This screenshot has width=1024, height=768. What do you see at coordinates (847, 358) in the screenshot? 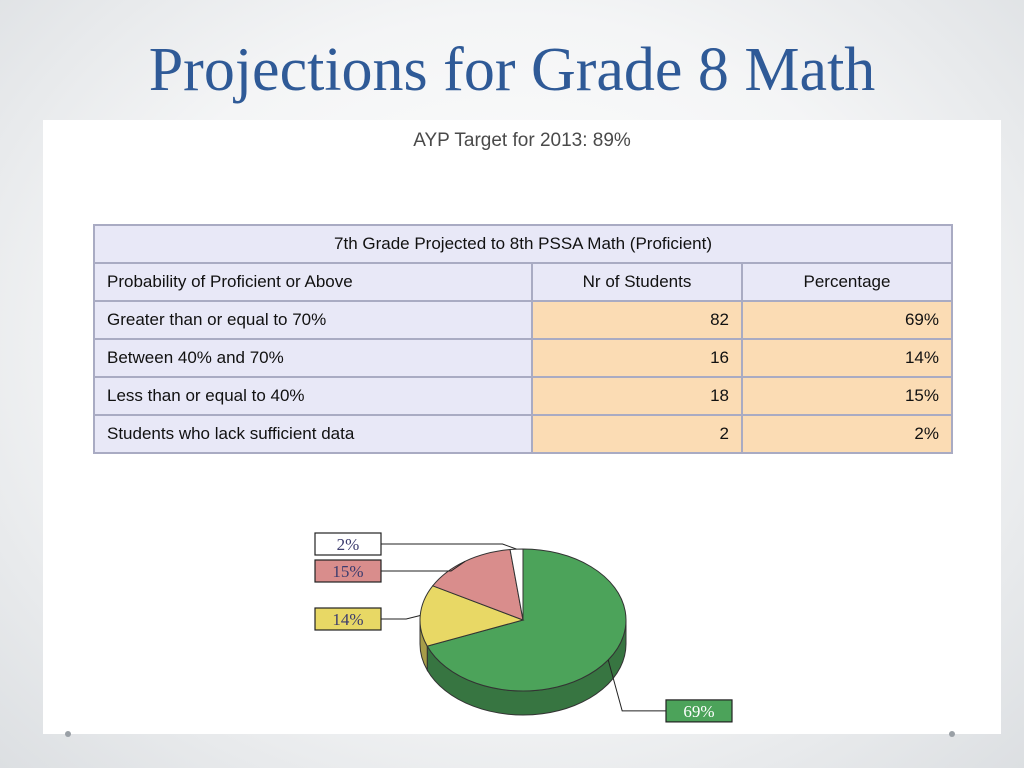
I see `row-percentage: 14%` at bounding box center [847, 358].